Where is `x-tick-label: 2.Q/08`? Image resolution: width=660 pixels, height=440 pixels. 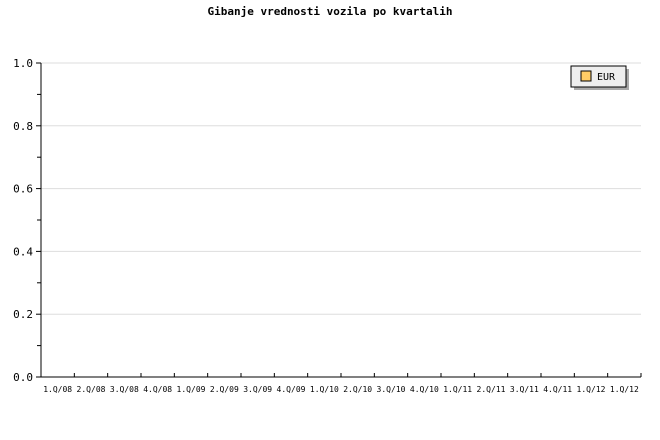
x-tick-label: 2.Q/08 is located at coordinates (91, 389).